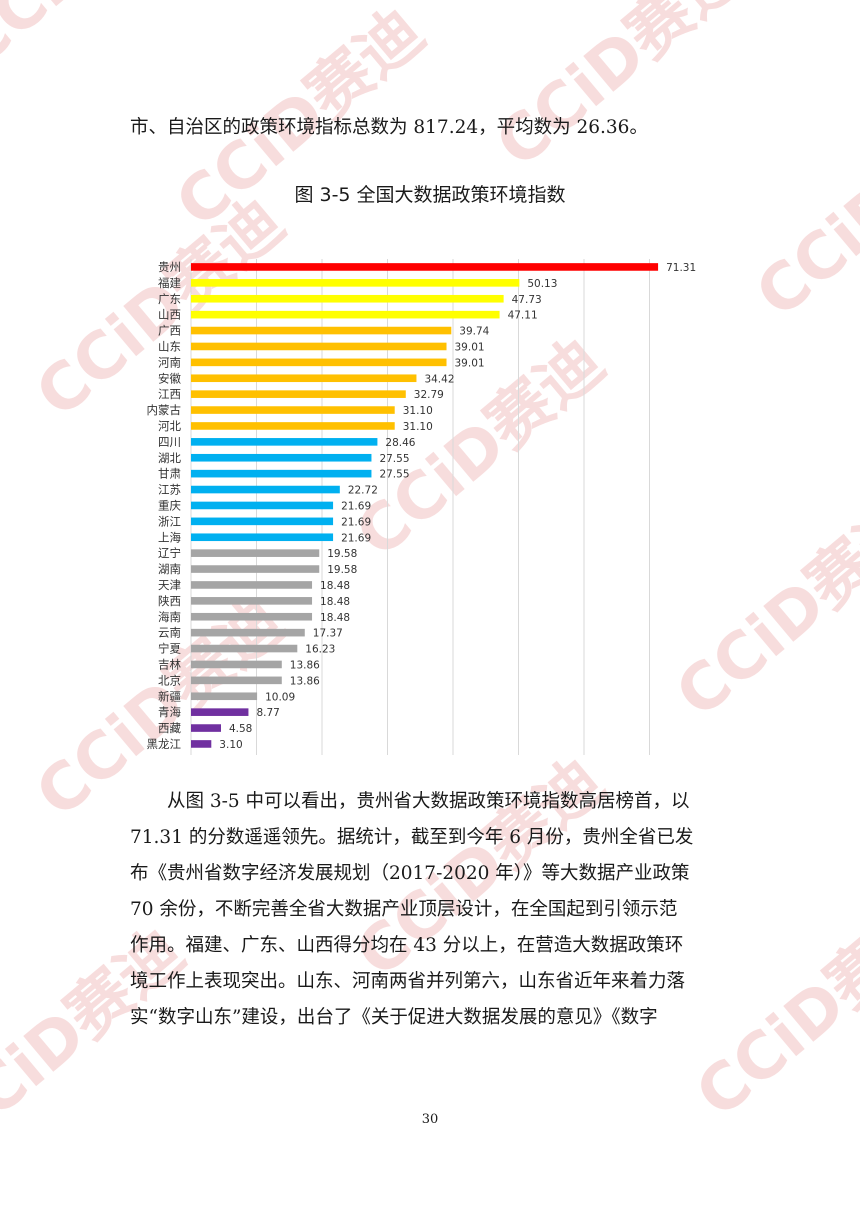 This screenshot has width=860, height=1217. I want to click on category-label: 甘肃, so click(169, 474).